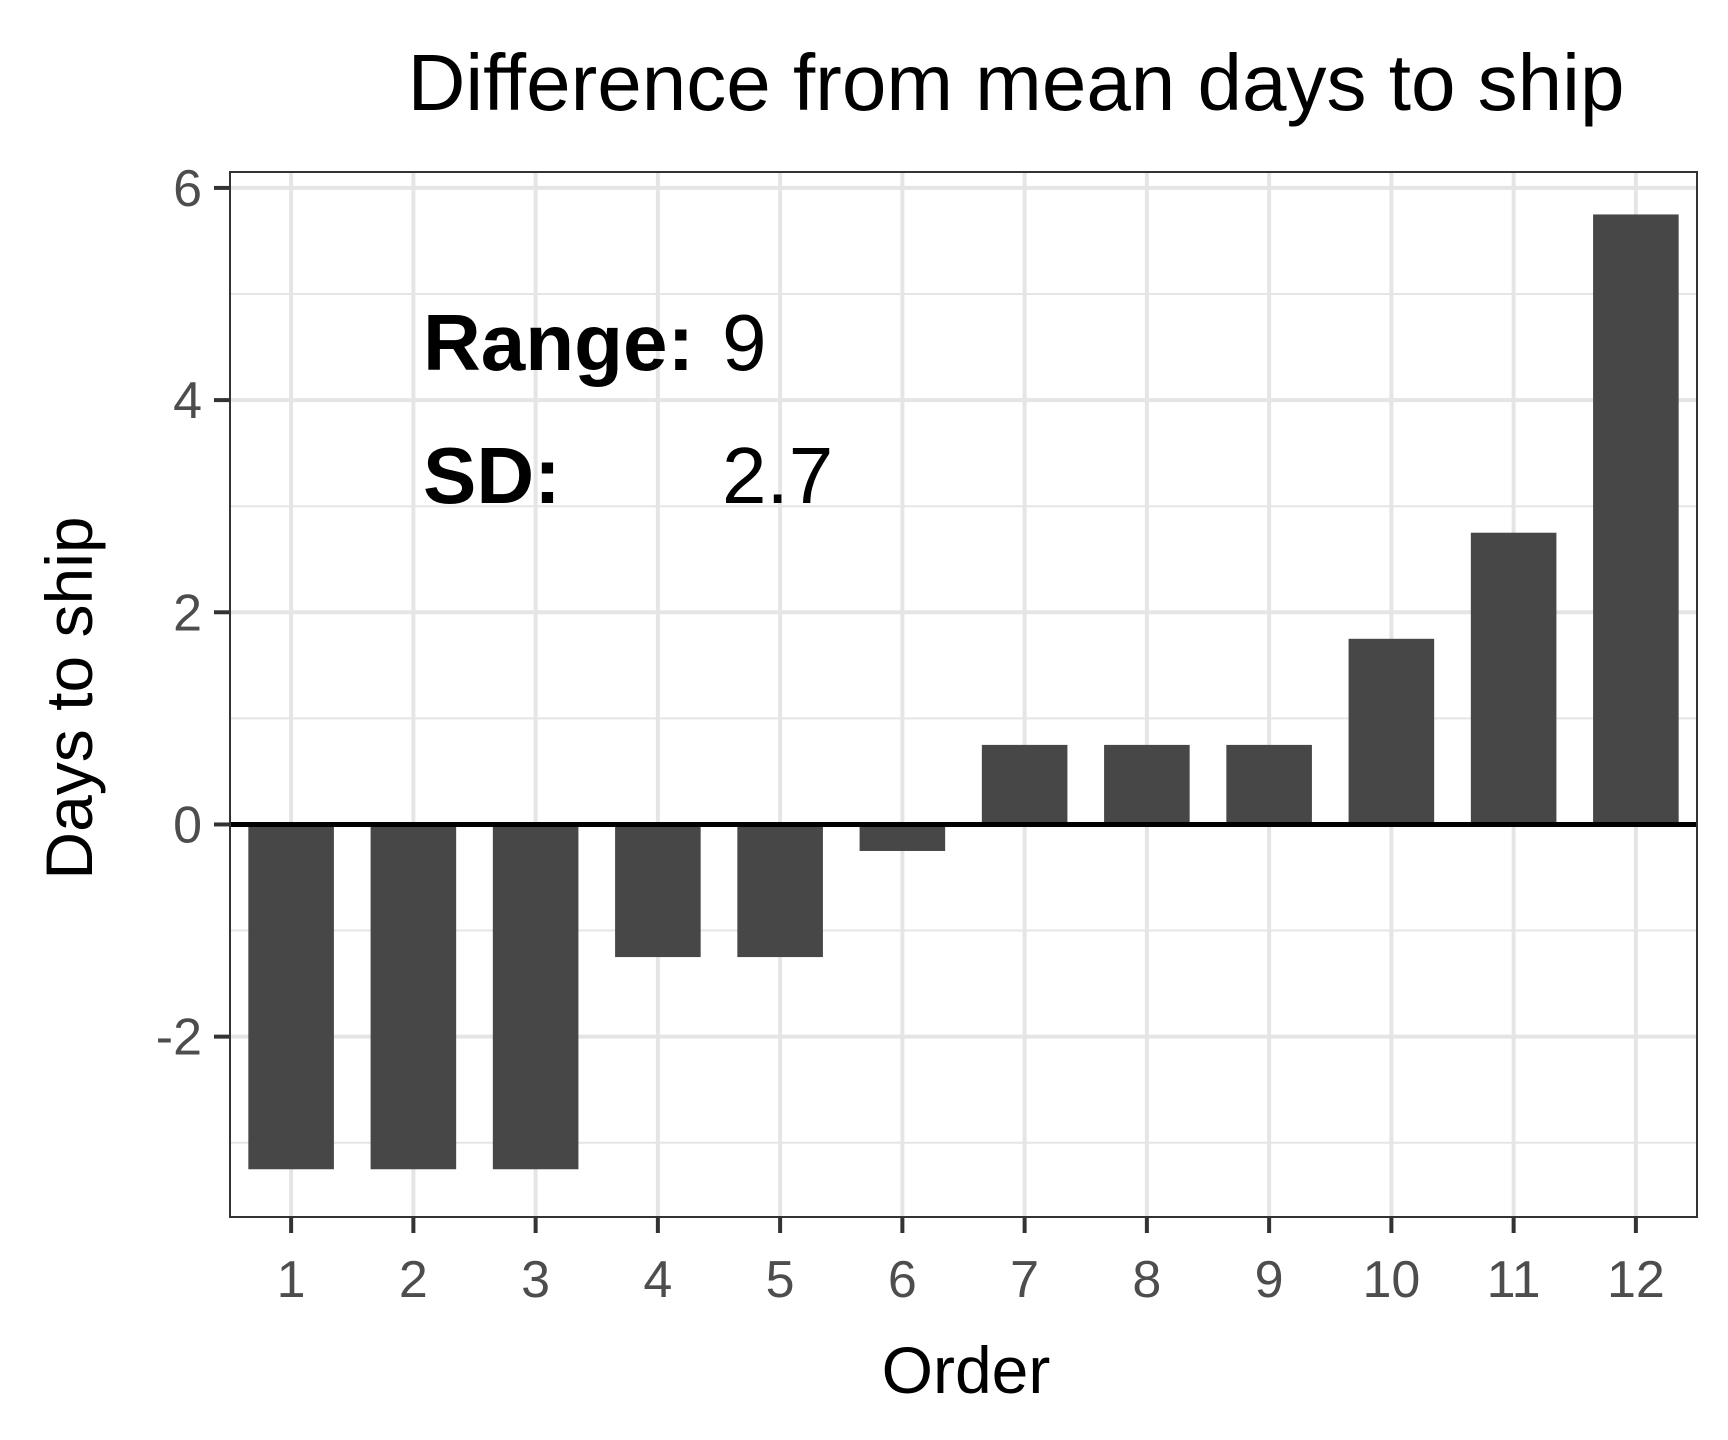 The image size is (1728, 1440). I want to click on y-tick-label: 6, so click(187, 189).